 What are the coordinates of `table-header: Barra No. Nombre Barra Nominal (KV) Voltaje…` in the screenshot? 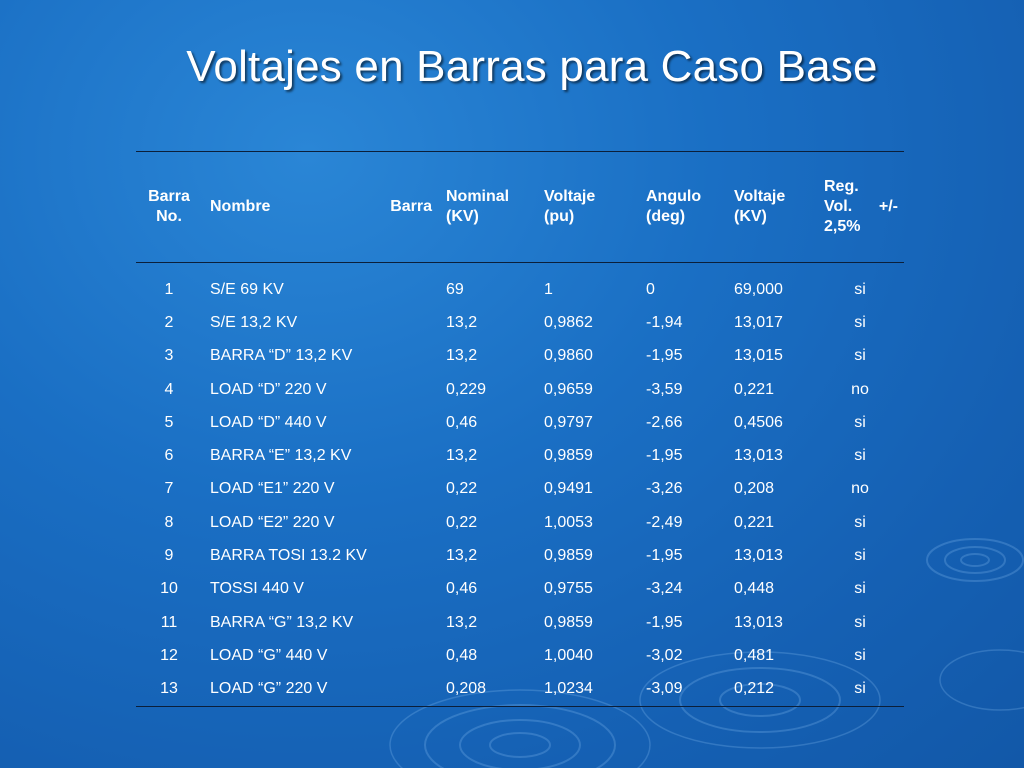 It's located at (520, 207).